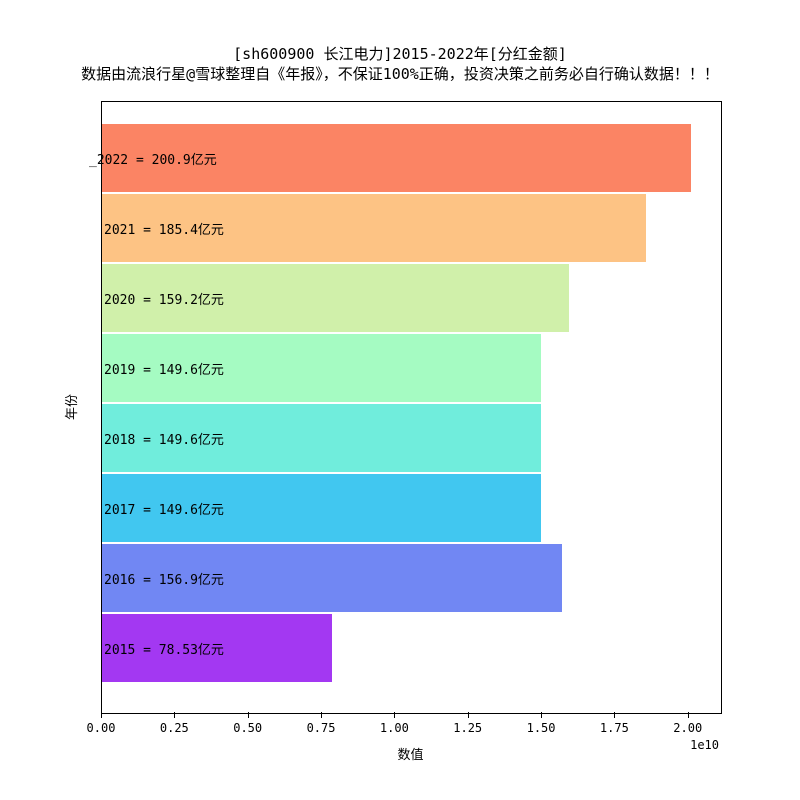 This screenshot has width=800, height=800. Describe the element at coordinates (153, 160) in the screenshot. I see `bar-label-2022: _2022 = 200.9亿元` at that location.